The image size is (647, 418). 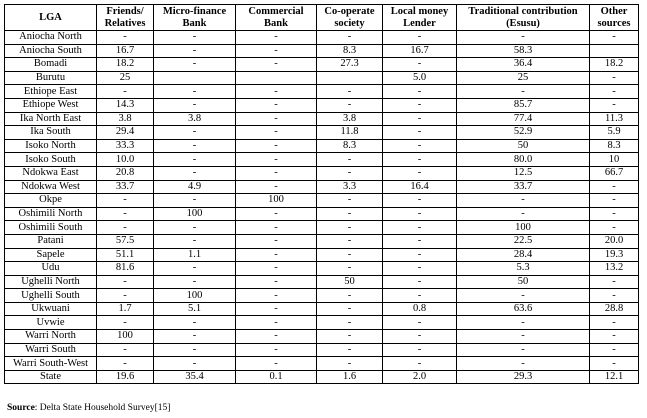 What do you see at coordinates (125, 17) in the screenshot?
I see `column-header: Friends/ Relatives` at bounding box center [125, 17].